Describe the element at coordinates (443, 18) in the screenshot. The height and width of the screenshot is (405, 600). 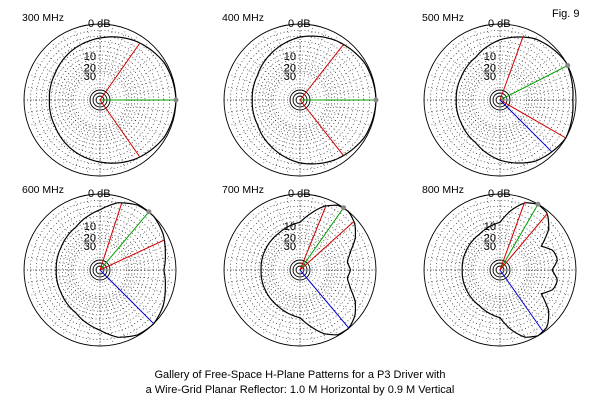
I see `chart-title: 500 MHz` at that location.